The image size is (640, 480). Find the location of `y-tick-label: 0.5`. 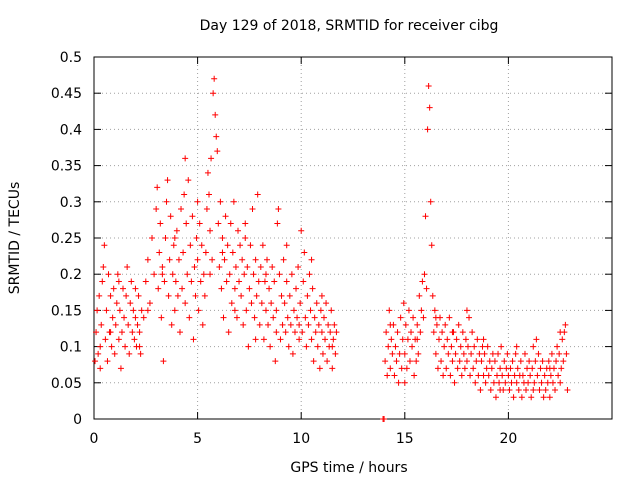

y-tick-label: 0.5 is located at coordinates (71, 58).